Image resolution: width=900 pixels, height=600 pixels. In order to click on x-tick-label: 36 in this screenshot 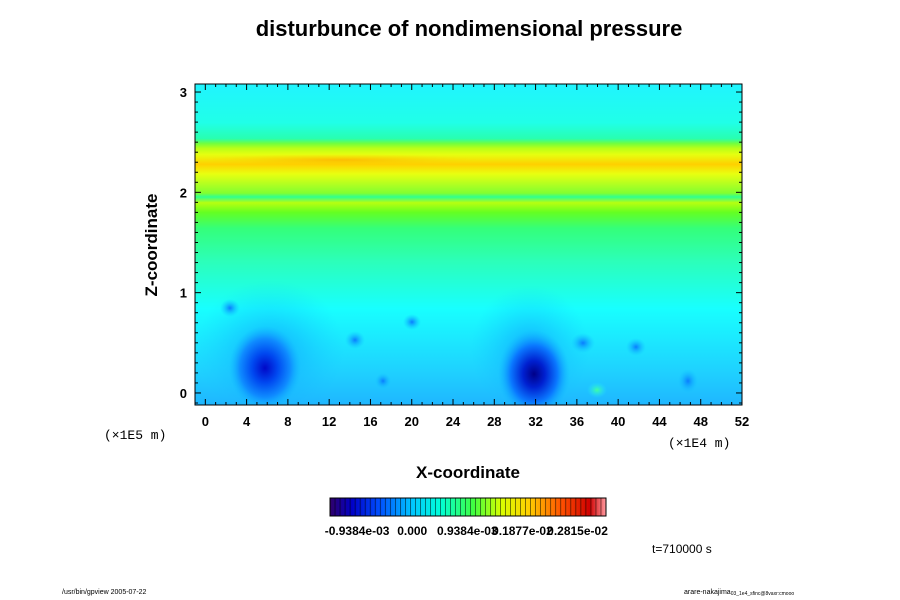, I will do `click(577, 421)`.